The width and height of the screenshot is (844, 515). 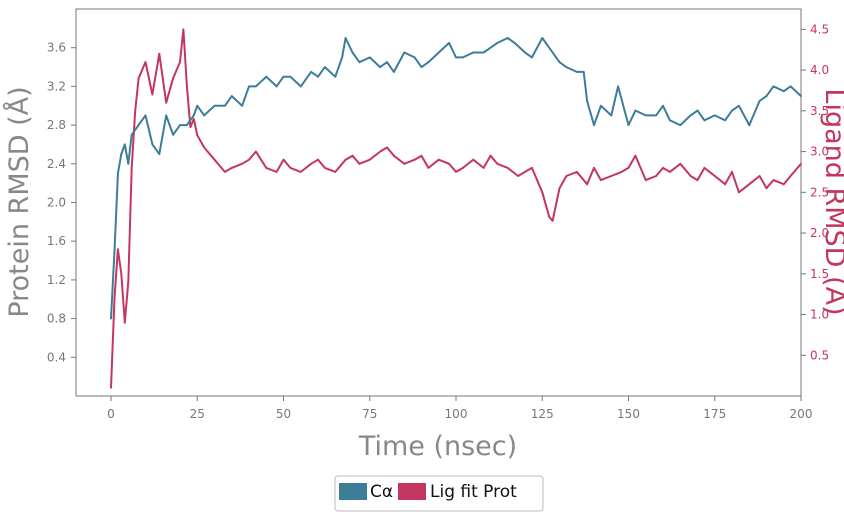 What do you see at coordinates (815, 192) in the screenshot?
I see `y-right-axis-ticks: 0.5 1.0 1.5 2.0 2.5 3.0 3.5 4.0 4.5` at bounding box center [815, 192].